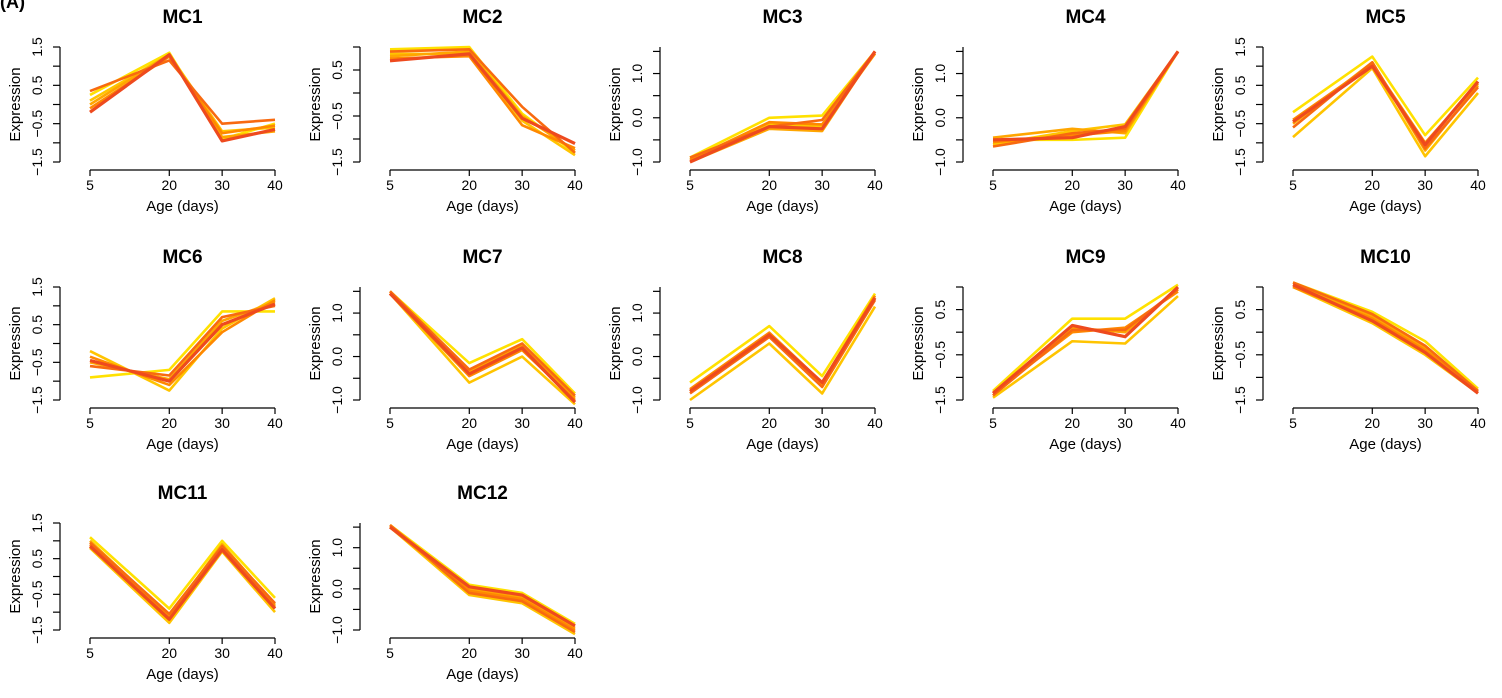 This screenshot has height=698, width=1502. What do you see at coordinates (182, 17) in the screenshot?
I see `panel-title: MC1` at bounding box center [182, 17].